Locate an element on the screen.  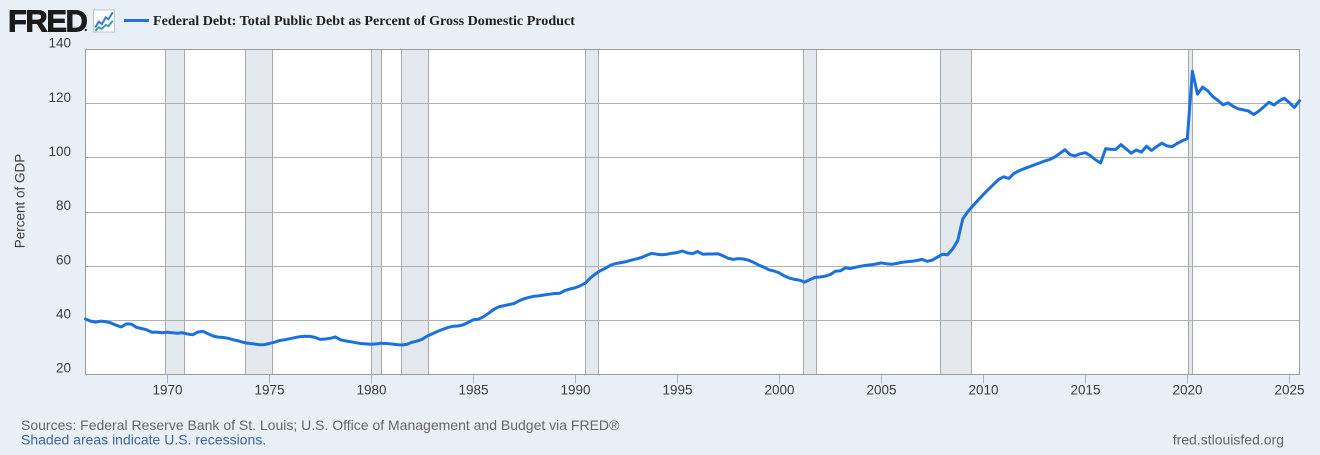
svg-text: 1975 is located at coordinates (269, 390).